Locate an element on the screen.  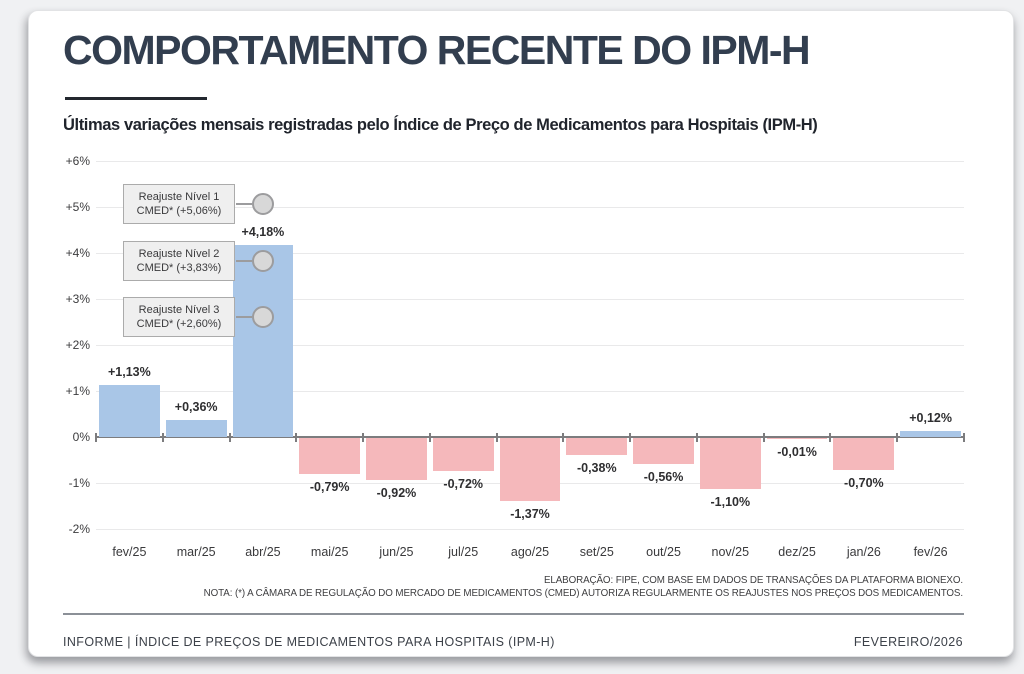
y-axis-tick-label: +3% is located at coordinates (77, 299).